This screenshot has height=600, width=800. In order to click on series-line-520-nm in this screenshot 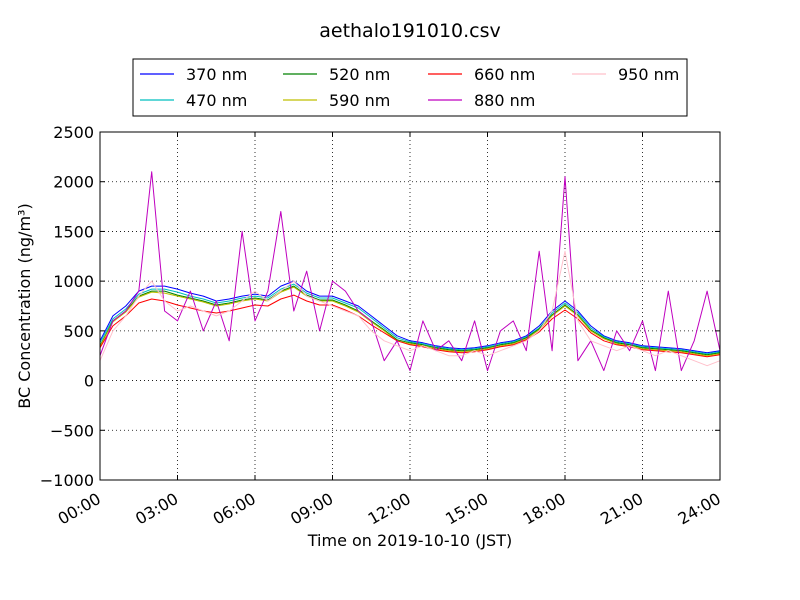, I will do `click(410, 320)`.